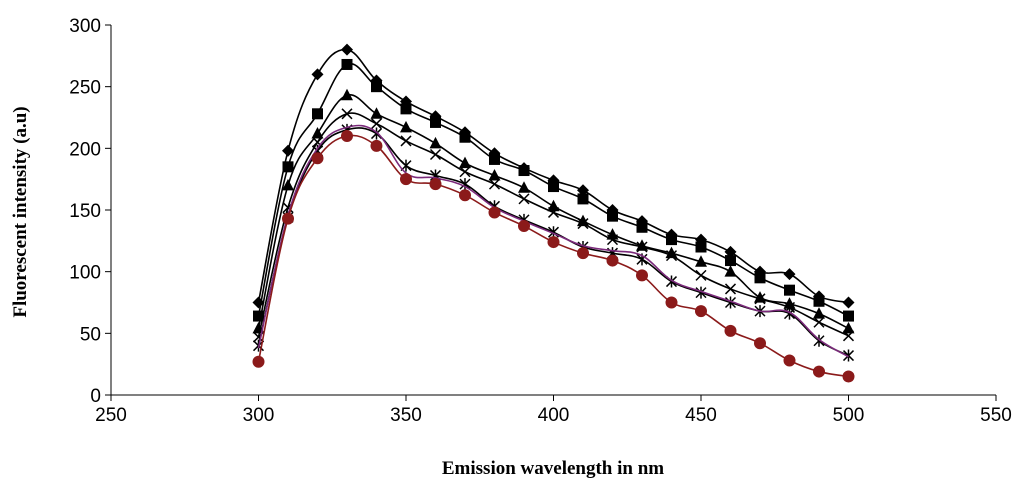 Image resolution: width=1019 pixels, height=479 pixels. What do you see at coordinates (554, 415) in the screenshot?
I see `x-tick-label: 400` at bounding box center [554, 415].